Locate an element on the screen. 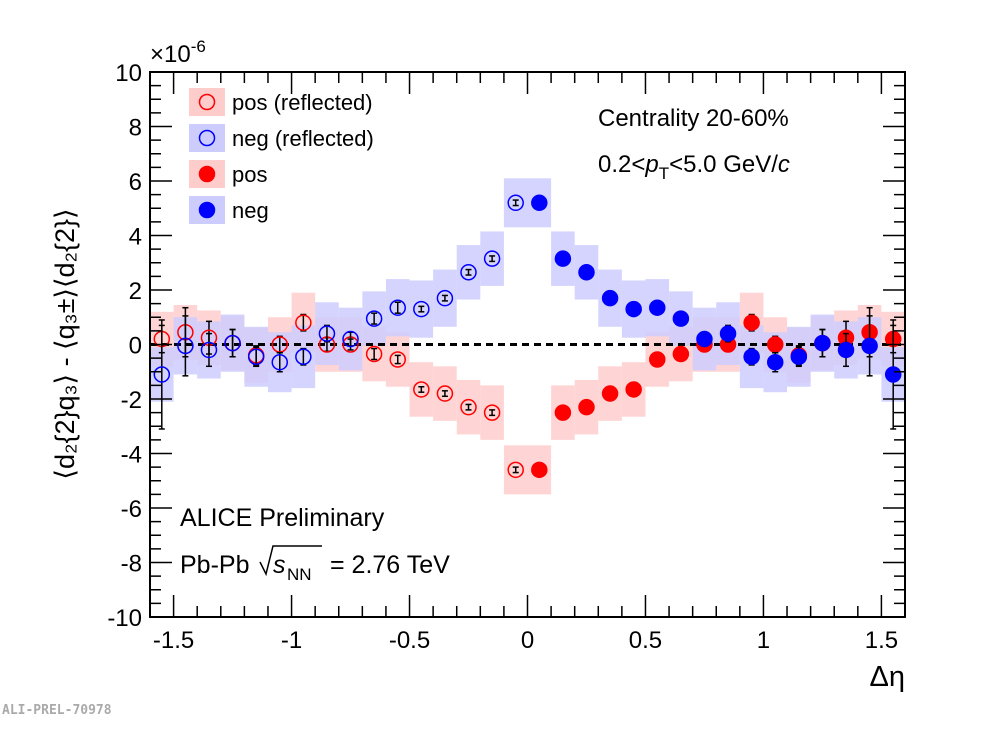 The width and height of the screenshot is (1008, 729). y-tick-label: 2 is located at coordinates (135, 291).